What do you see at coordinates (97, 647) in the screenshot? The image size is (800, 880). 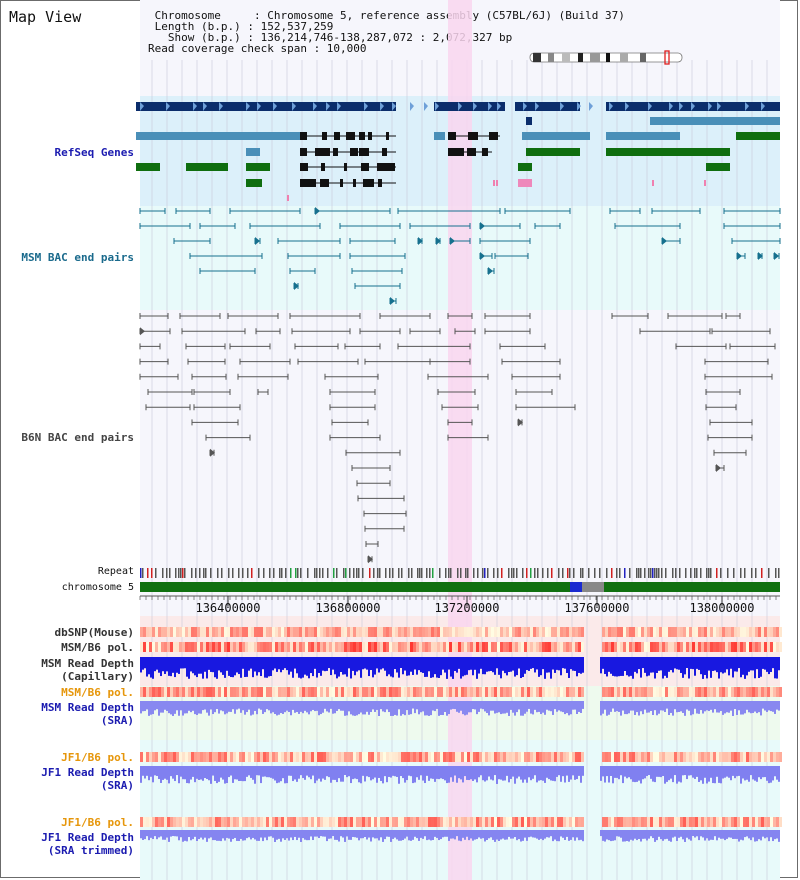 I see `track-label-msm-b6-pol-1: MSM/B6 pol.` at bounding box center [97, 647].